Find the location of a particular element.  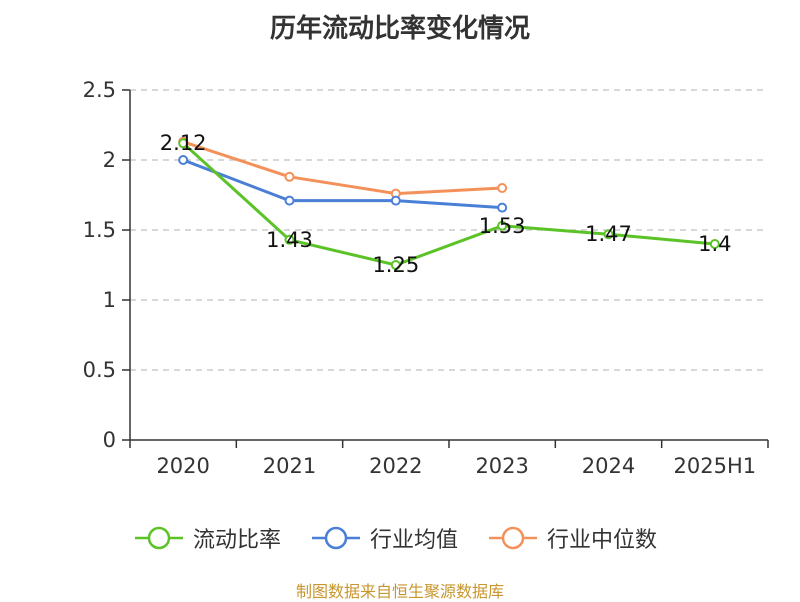

data-label: 1.53 is located at coordinates (502, 226).